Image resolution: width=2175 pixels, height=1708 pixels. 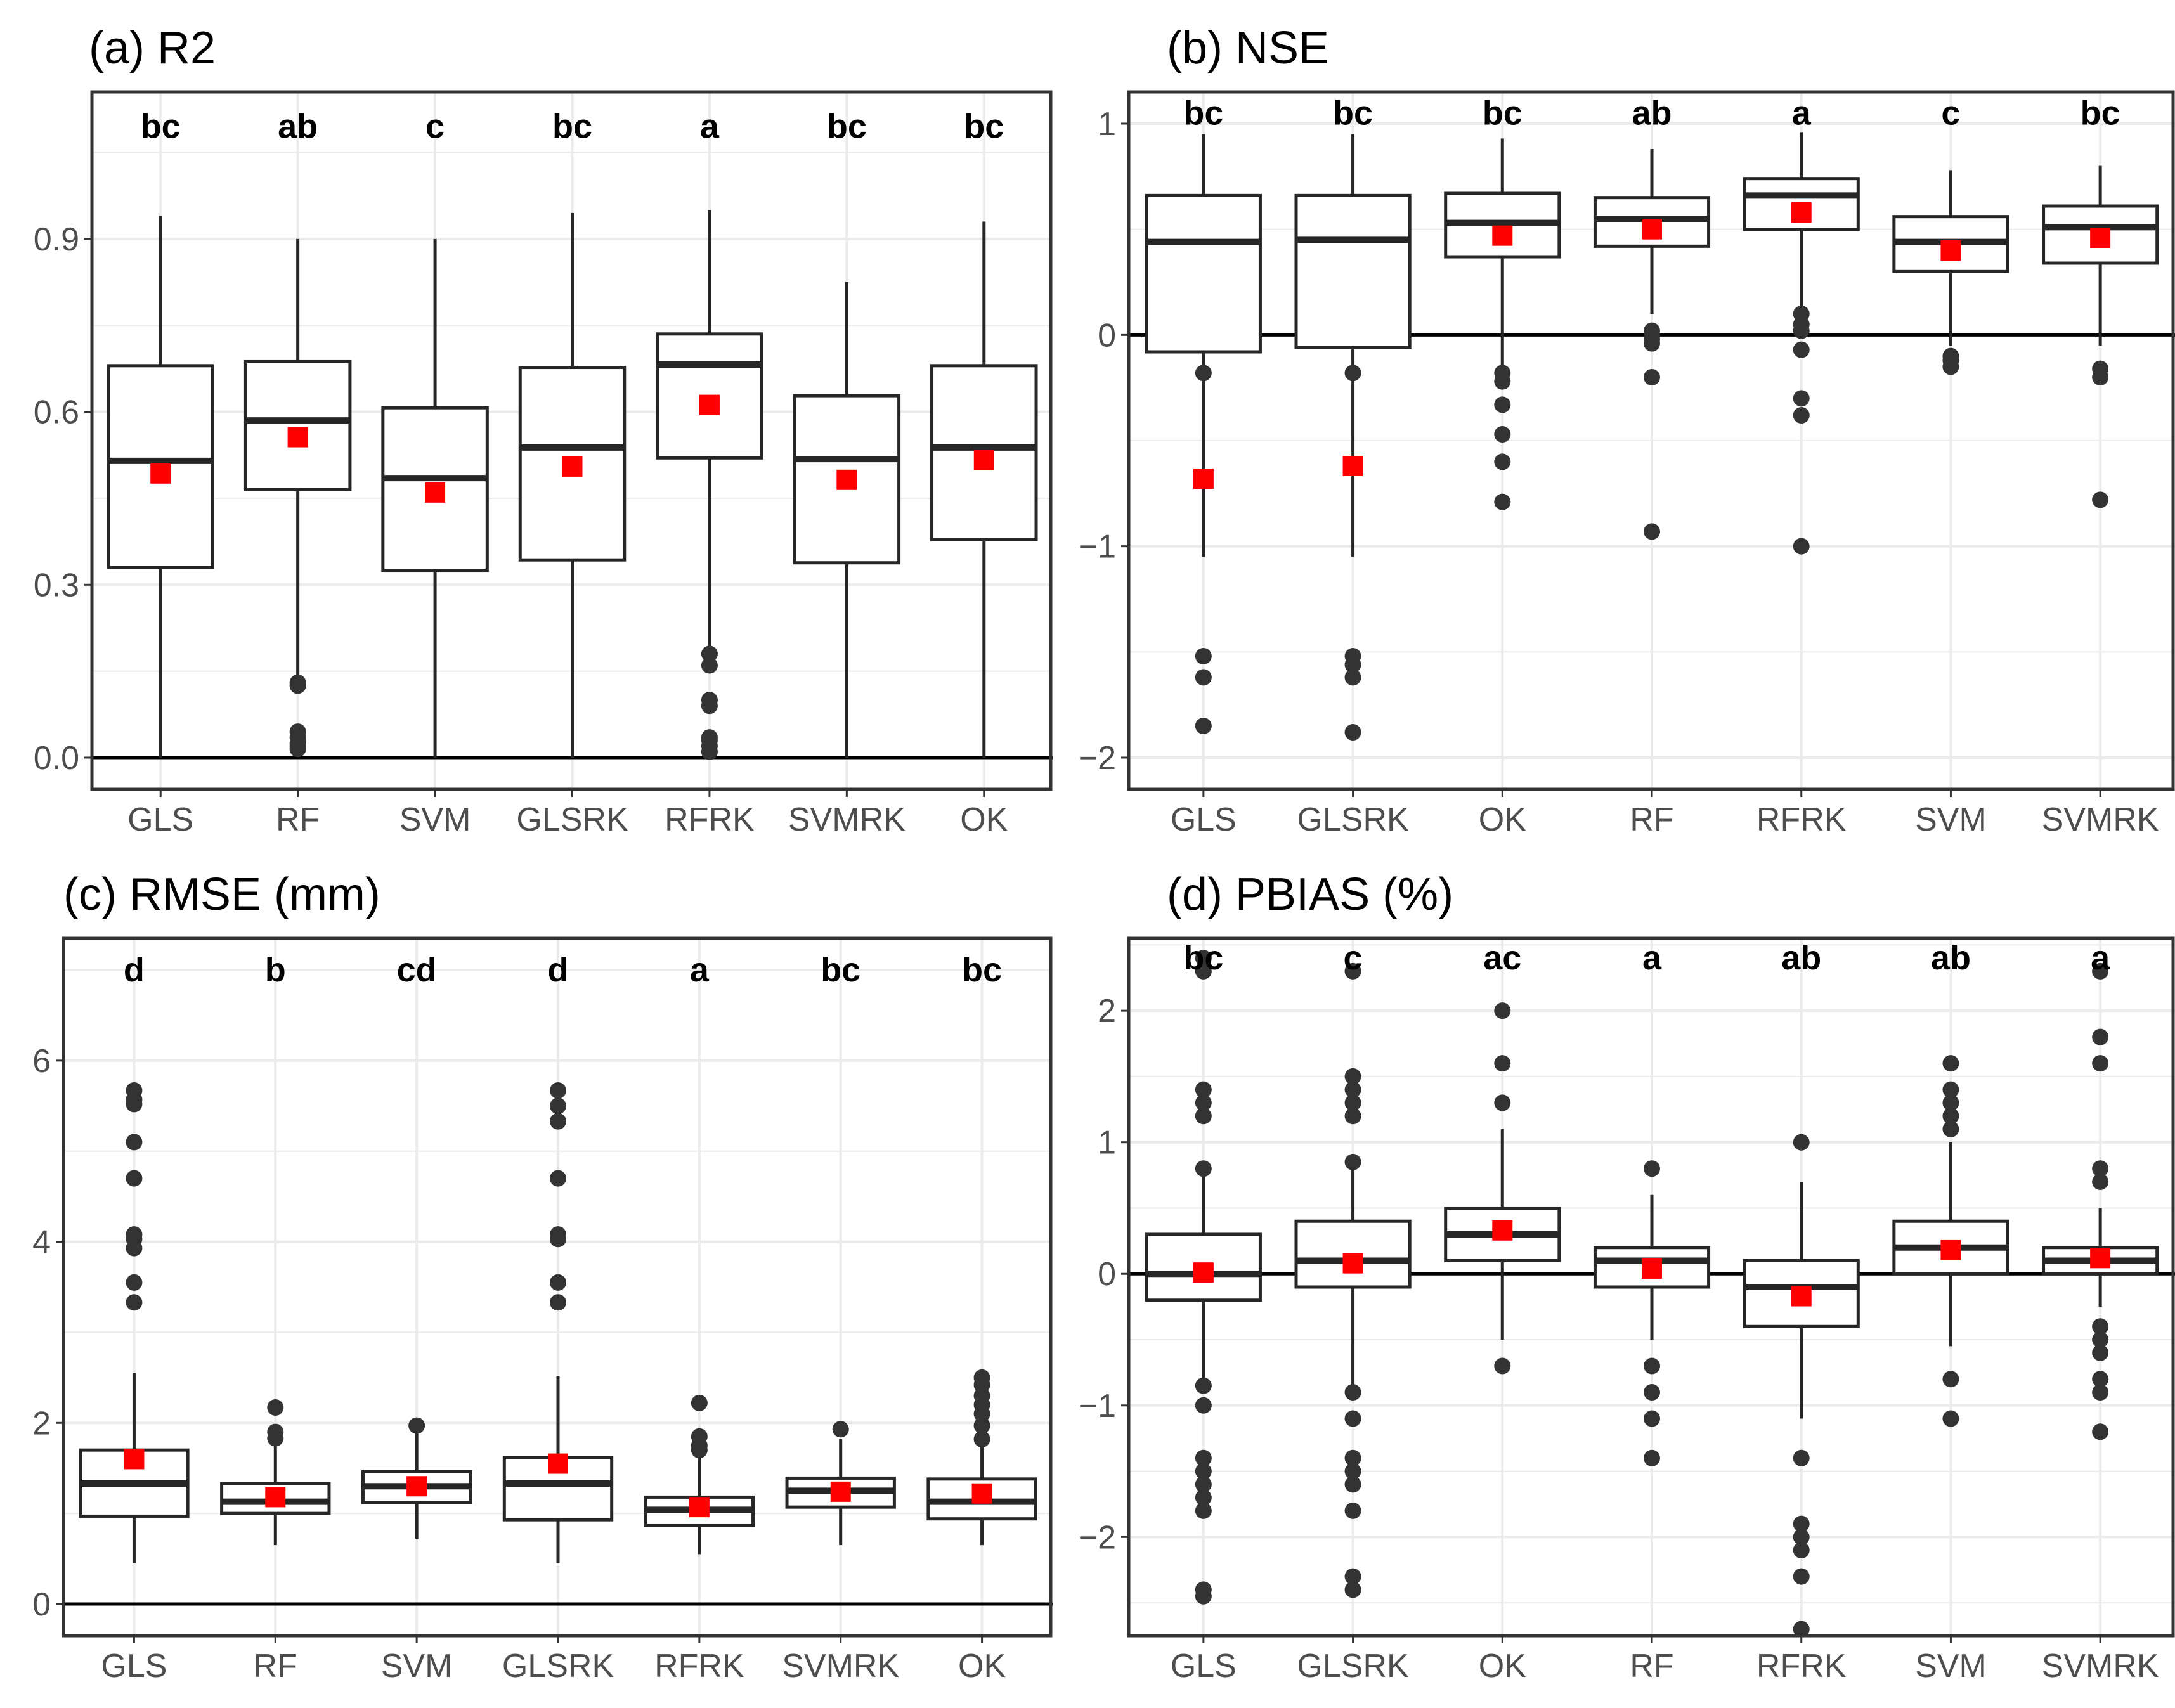 What do you see at coordinates (41, 1424) in the screenshot?
I see `y-tick-label: 2` at bounding box center [41, 1424].